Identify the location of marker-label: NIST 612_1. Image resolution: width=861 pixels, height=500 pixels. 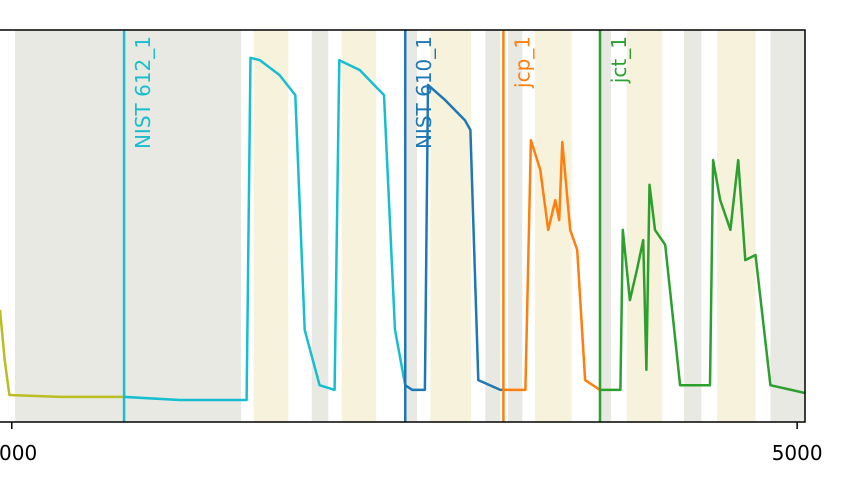
(143, 92).